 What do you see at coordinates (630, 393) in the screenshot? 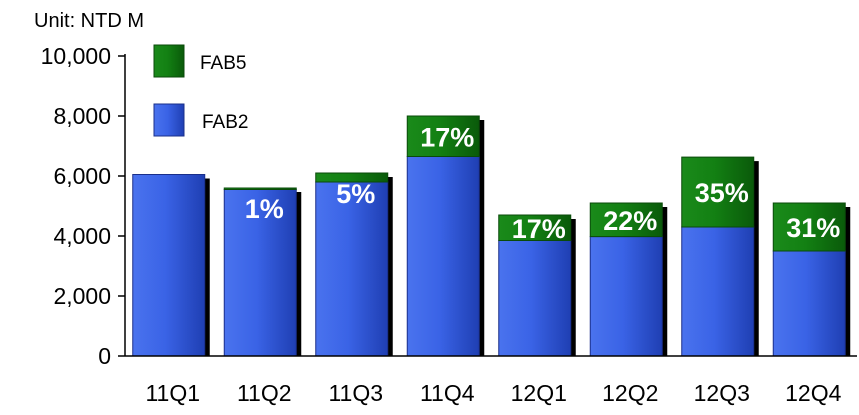
I see `x-tick-label: 12Q2` at bounding box center [630, 393].